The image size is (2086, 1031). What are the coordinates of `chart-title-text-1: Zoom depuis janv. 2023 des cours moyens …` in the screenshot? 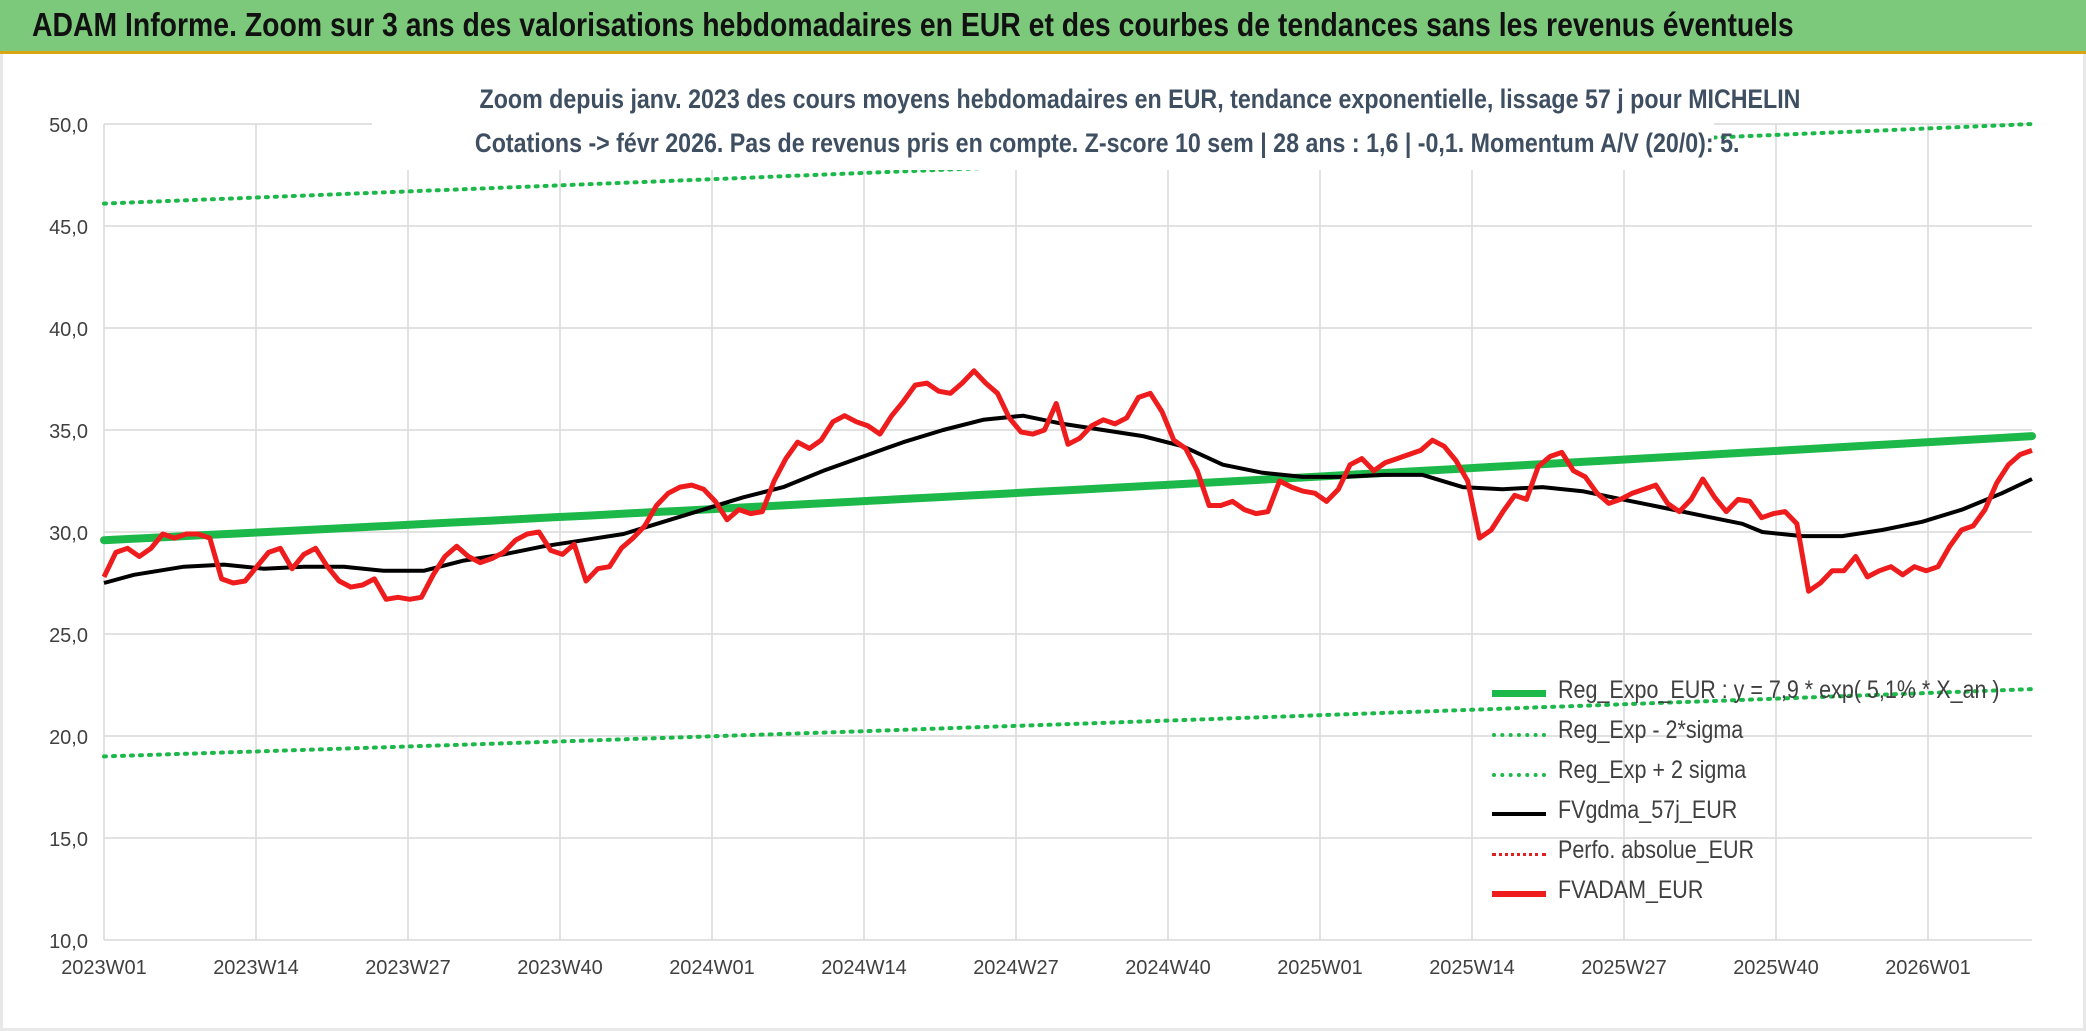 It's located at (1140, 99).